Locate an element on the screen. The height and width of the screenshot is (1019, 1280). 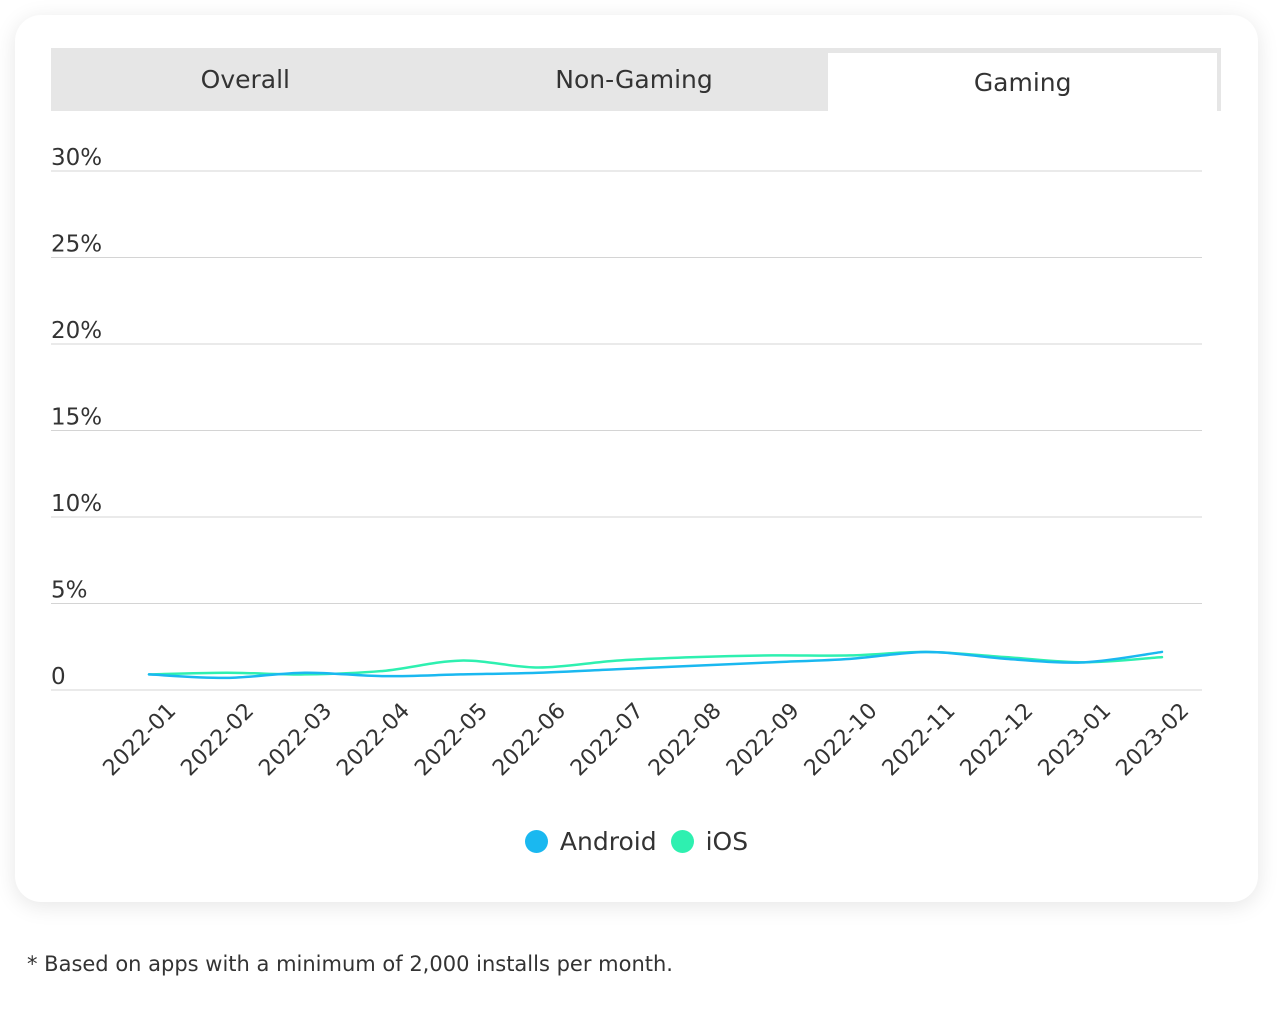
x-tick-label: 2022-05 is located at coordinates (451, 740).